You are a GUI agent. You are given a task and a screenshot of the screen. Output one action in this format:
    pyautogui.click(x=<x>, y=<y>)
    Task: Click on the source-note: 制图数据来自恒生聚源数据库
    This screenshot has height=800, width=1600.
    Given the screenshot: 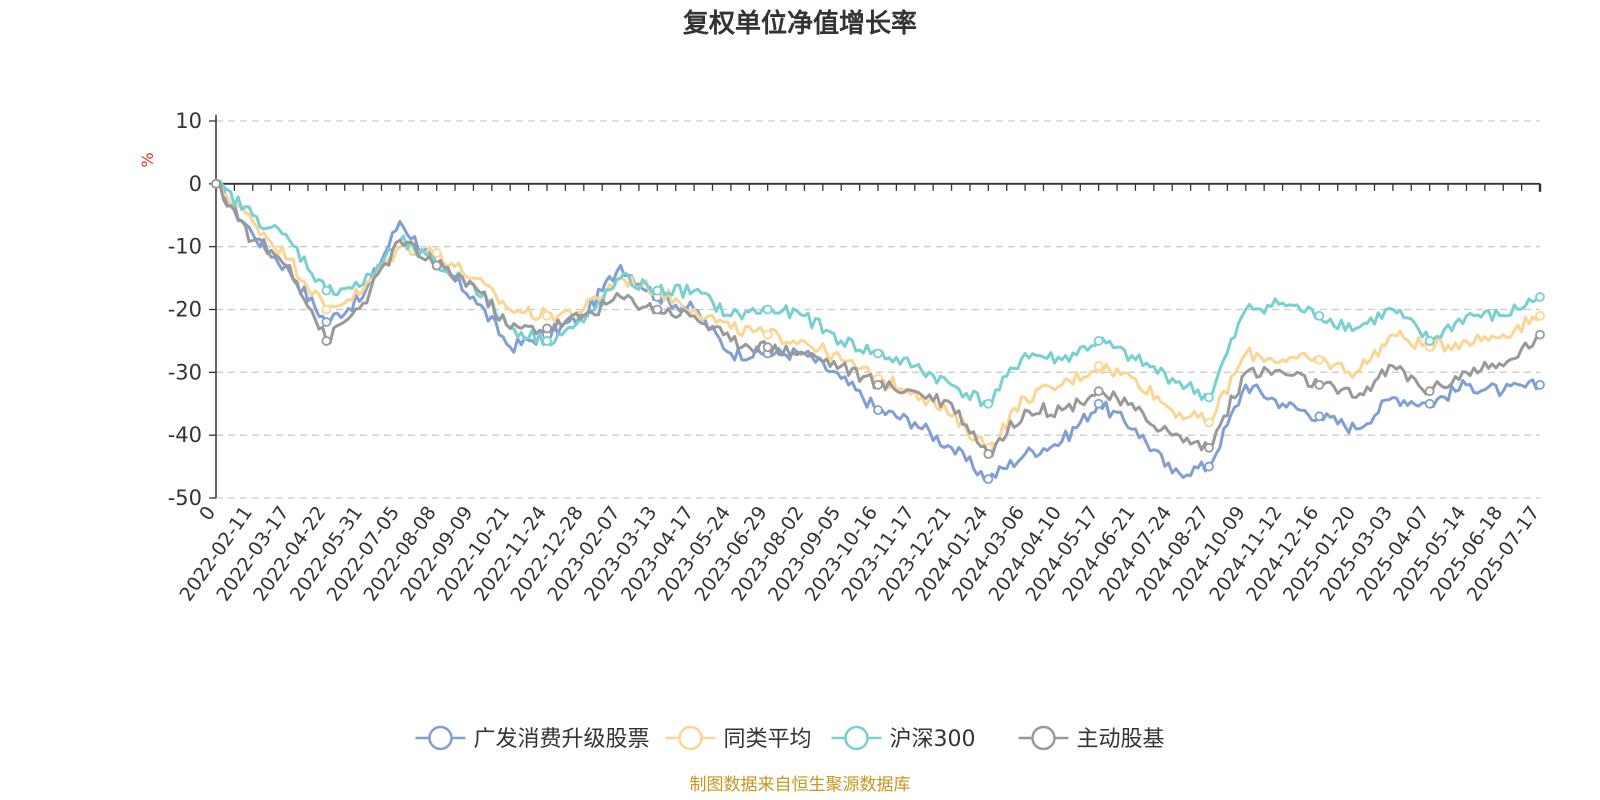 What is the action you would take?
    pyautogui.click(x=800, y=785)
    